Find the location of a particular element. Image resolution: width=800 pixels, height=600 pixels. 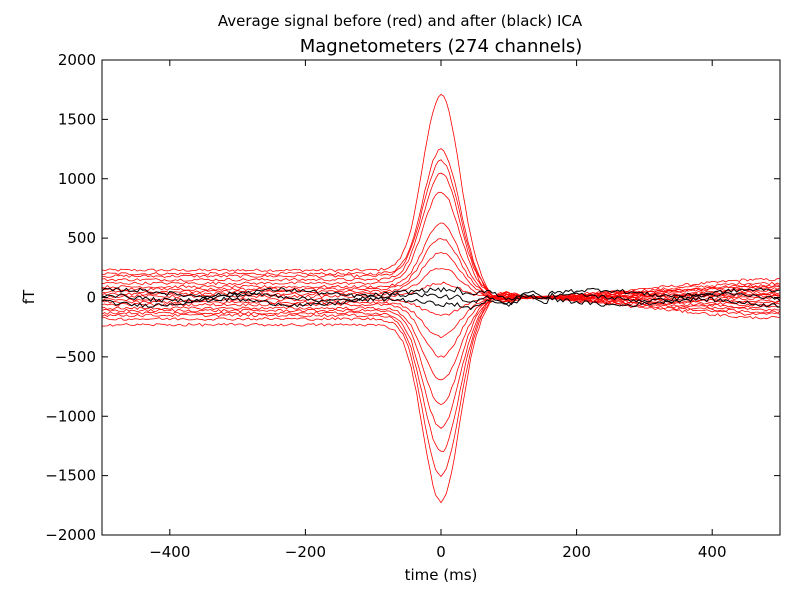

x-tick-label: 400 is located at coordinates (712, 552).